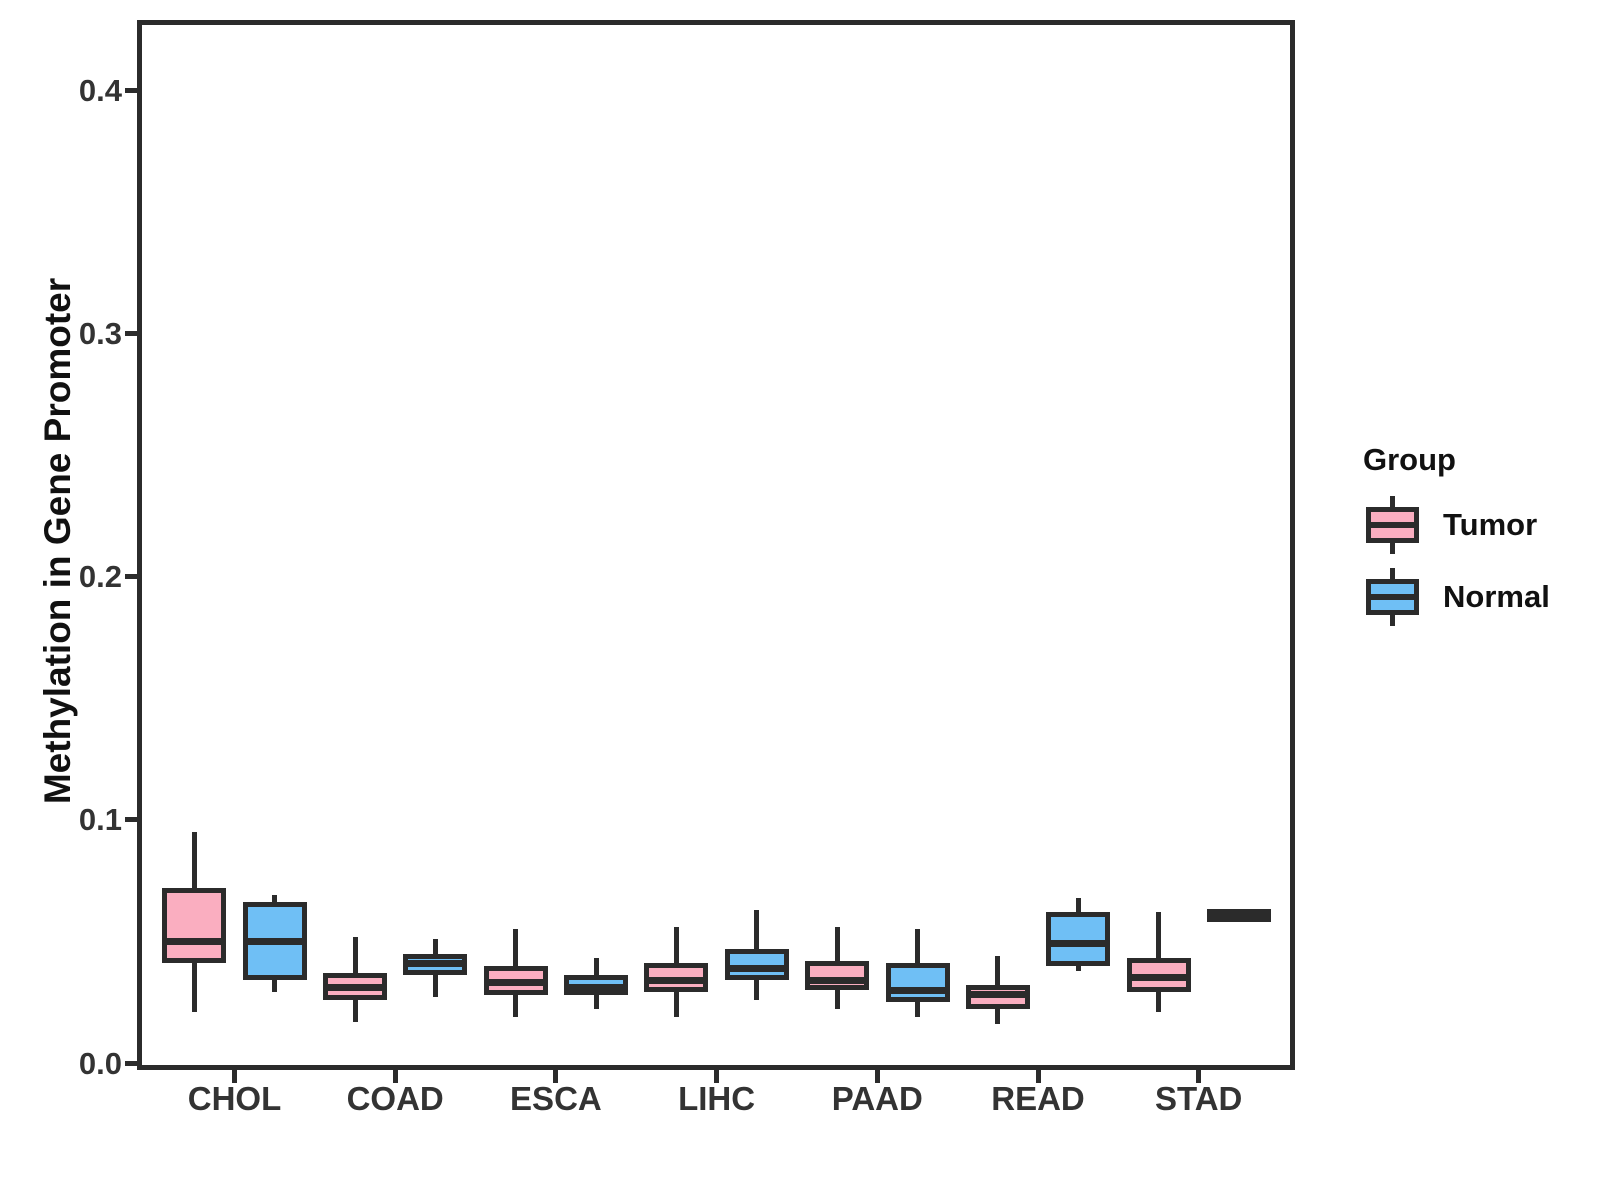  I want to click on legend-title: Group, so click(1409, 459).